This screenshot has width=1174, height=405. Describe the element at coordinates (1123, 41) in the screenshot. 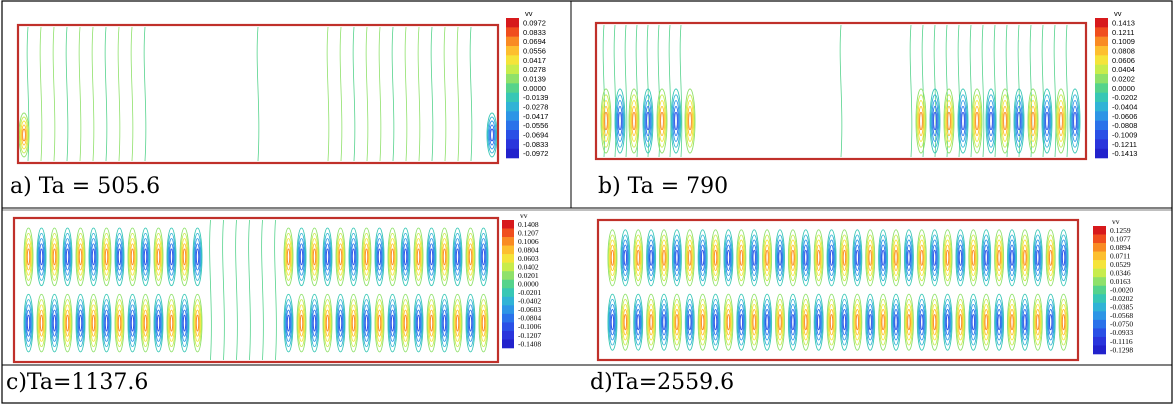

I see `legend-label: 0.1009` at that location.